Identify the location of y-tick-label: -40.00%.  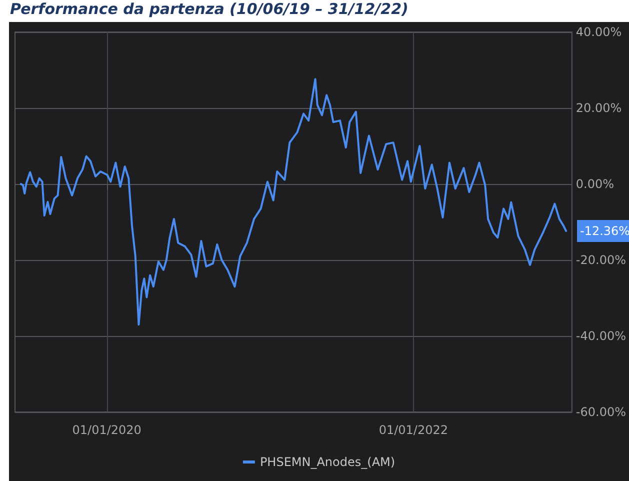
(601, 336).